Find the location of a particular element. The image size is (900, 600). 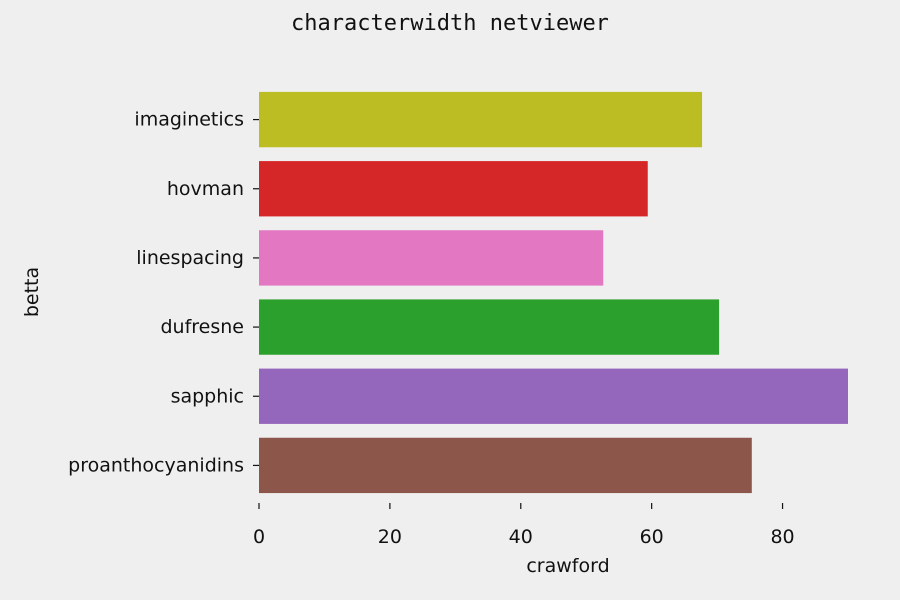

y-tick-label: proanthocyanidins is located at coordinates (156, 465).